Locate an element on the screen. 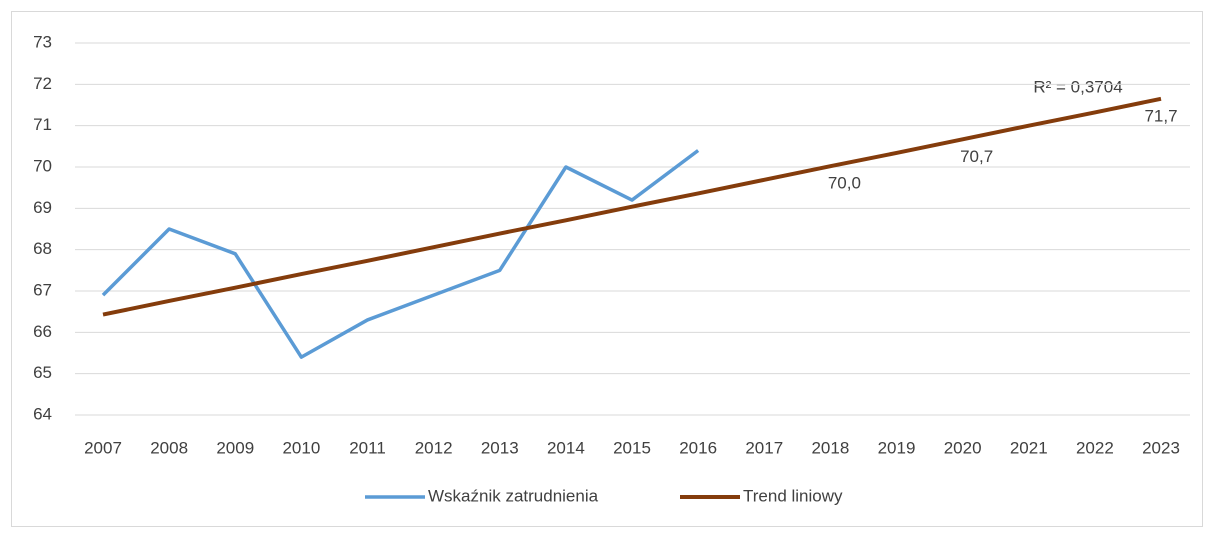  x-tick-label: 2015 is located at coordinates (632, 447).